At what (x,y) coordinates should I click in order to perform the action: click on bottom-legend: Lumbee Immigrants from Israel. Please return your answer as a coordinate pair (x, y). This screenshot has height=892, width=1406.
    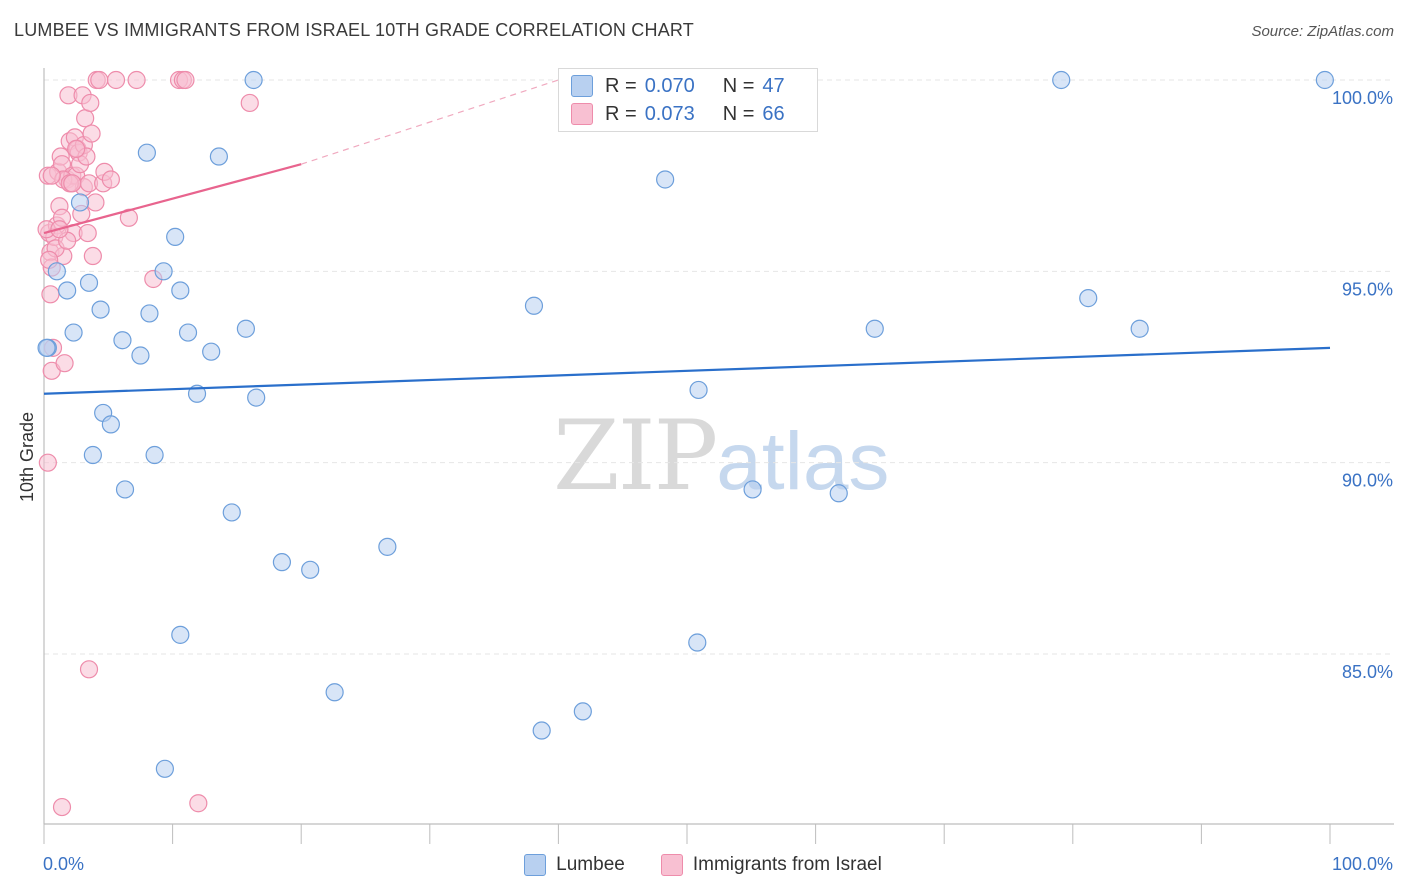
    Looking at the image, I should click on (703, 865).